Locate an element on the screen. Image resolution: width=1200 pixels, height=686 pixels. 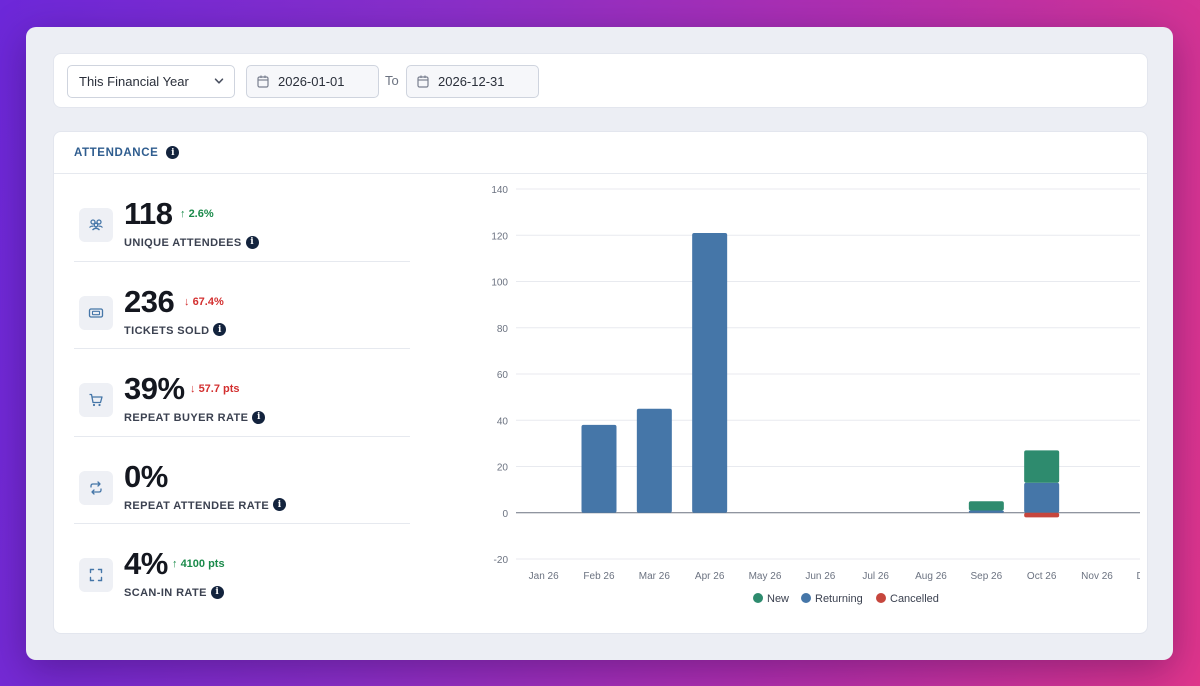
end-date-value: 2026-12-31 is located at coordinates (471, 81).